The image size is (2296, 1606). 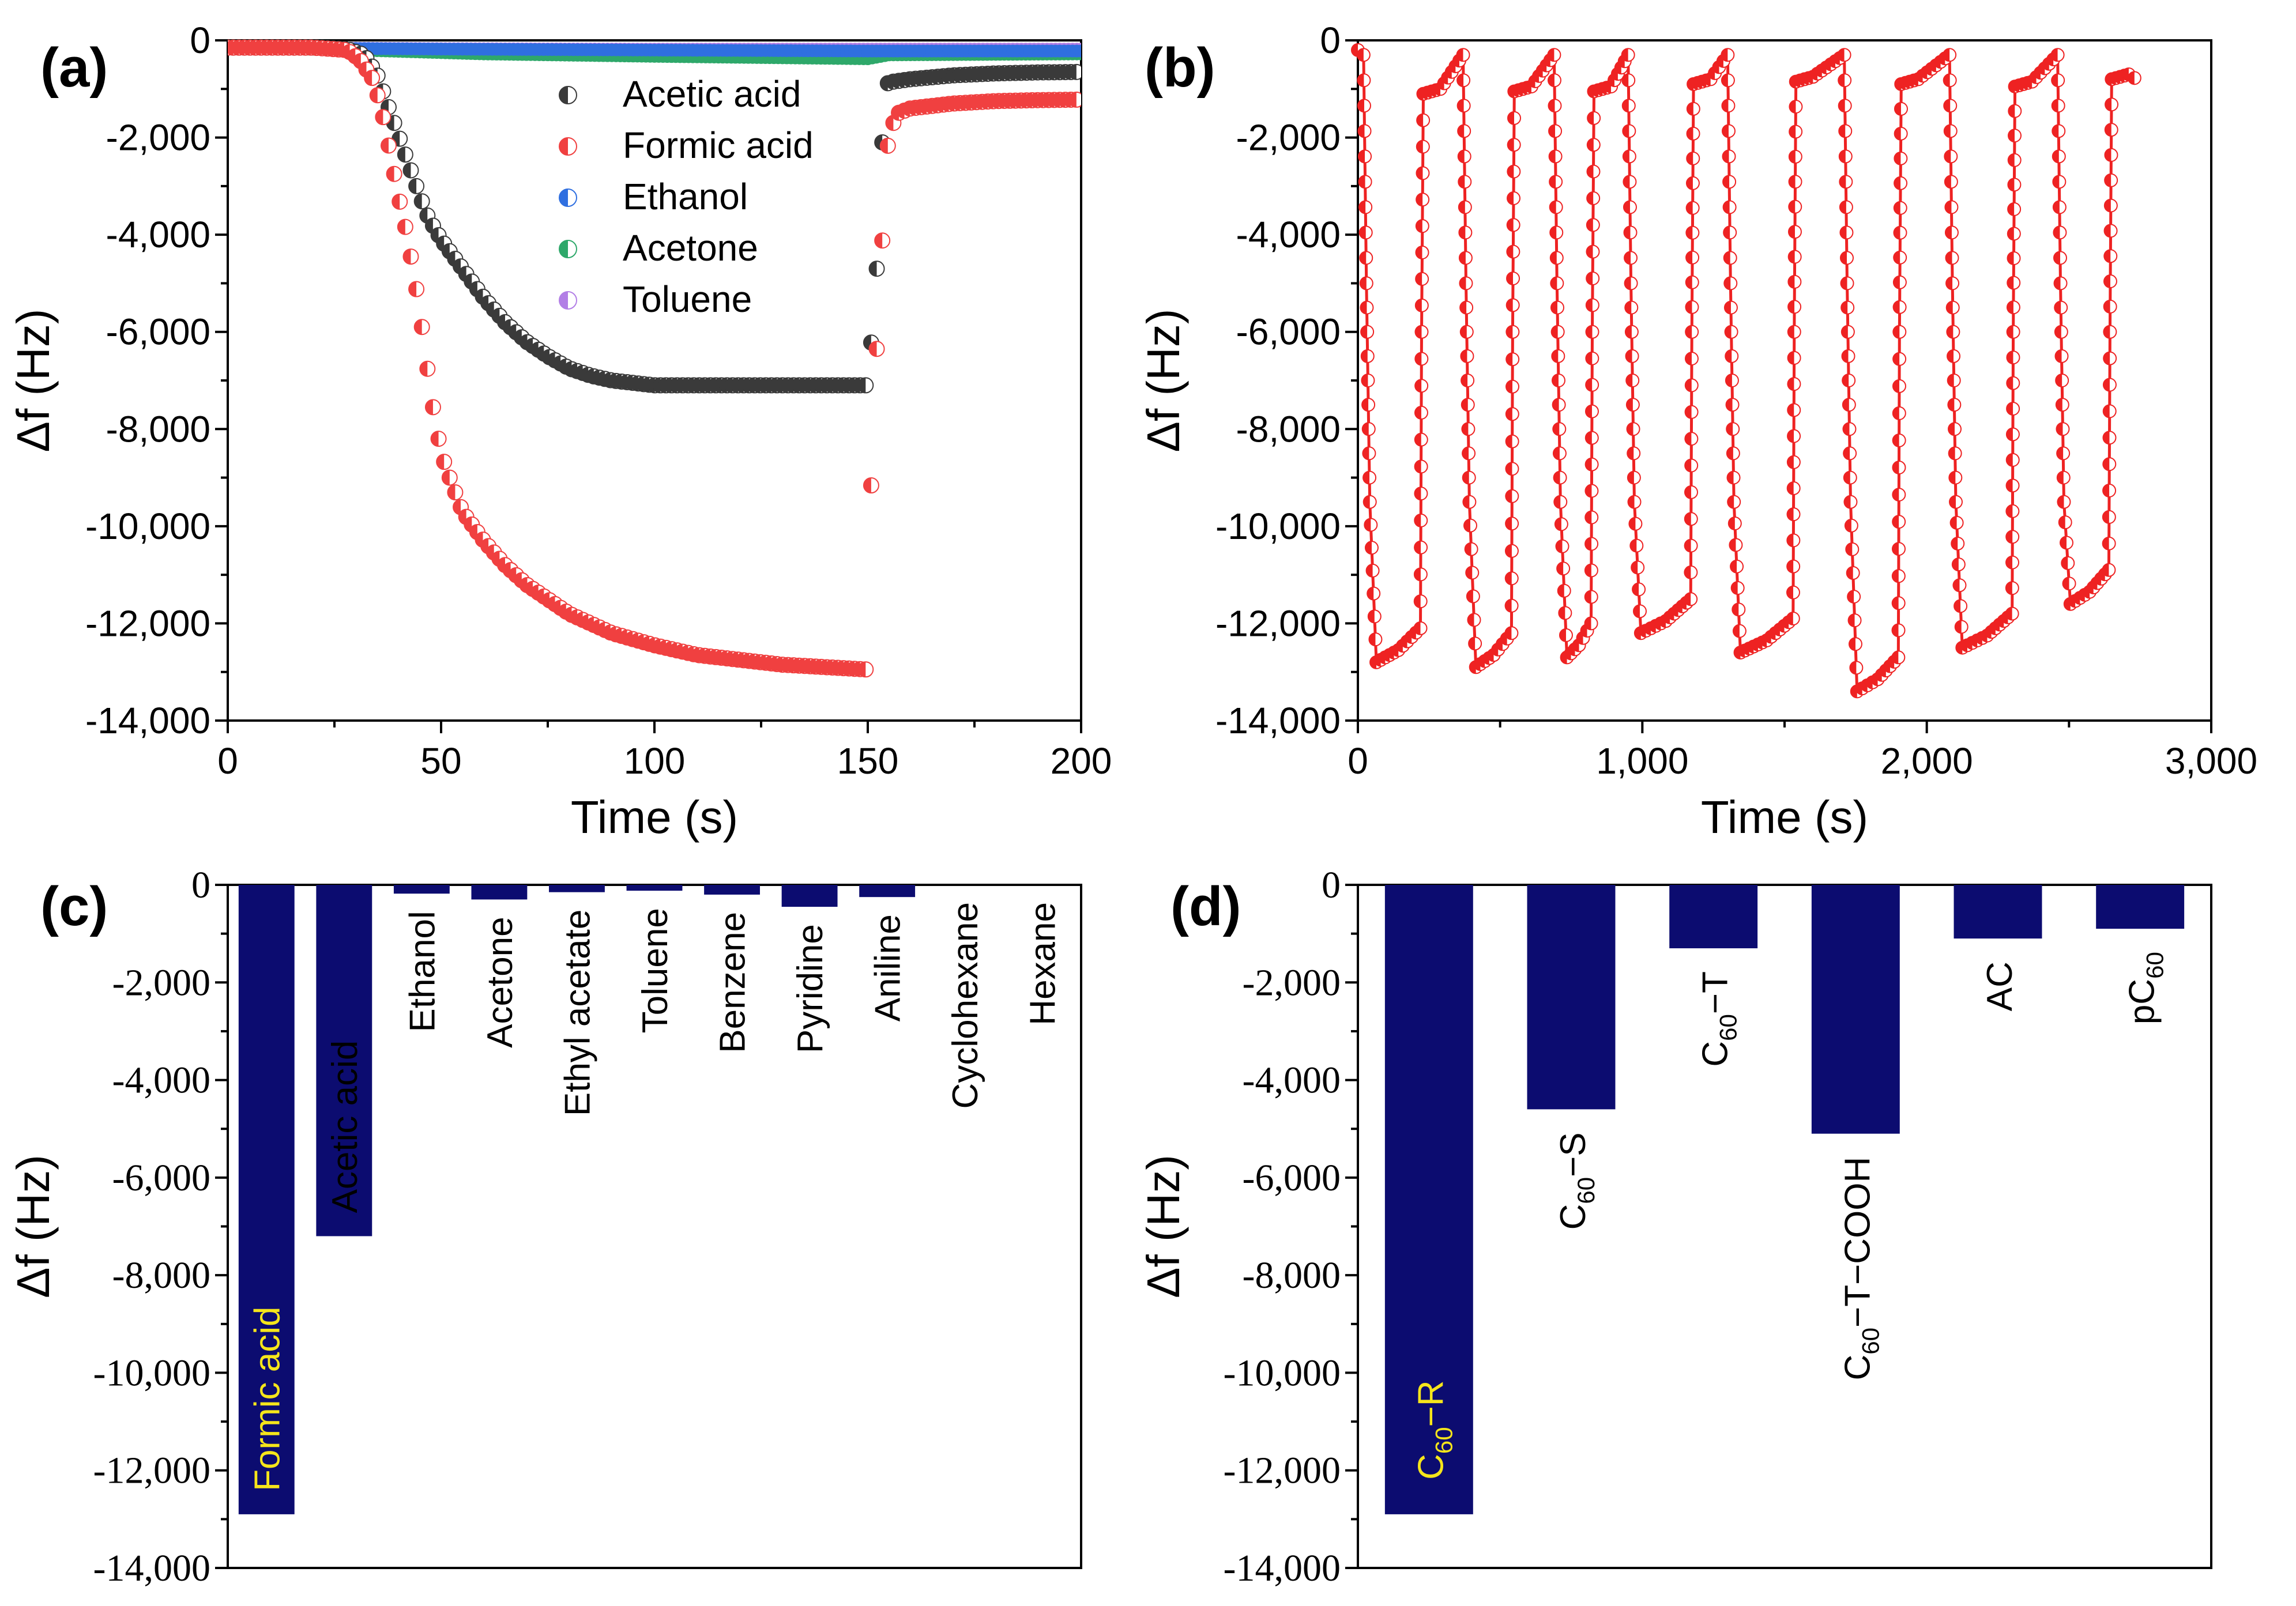 What do you see at coordinates (1573, 1217) in the screenshot?
I see `label-base: C` at bounding box center [1573, 1217].